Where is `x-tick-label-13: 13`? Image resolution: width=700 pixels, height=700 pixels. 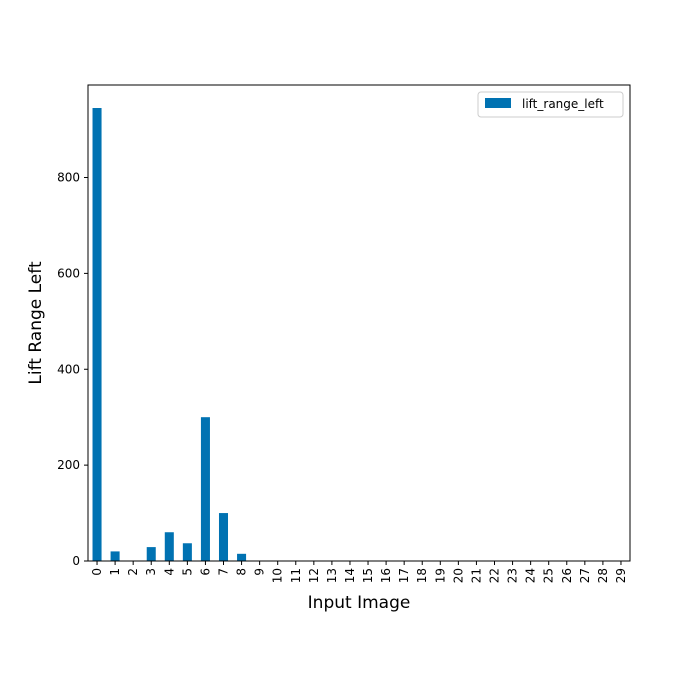
x-tick-label-13: 13 is located at coordinates (332, 575).